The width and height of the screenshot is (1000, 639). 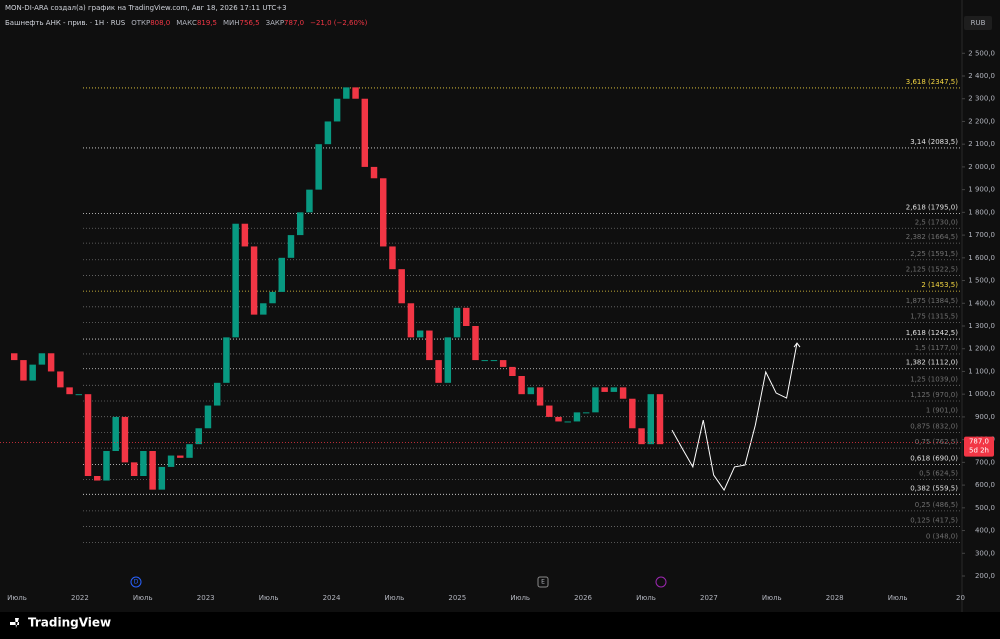 What do you see at coordinates (981, 235) in the screenshot?
I see `y-tick-label: 1 700,0` at bounding box center [981, 235].